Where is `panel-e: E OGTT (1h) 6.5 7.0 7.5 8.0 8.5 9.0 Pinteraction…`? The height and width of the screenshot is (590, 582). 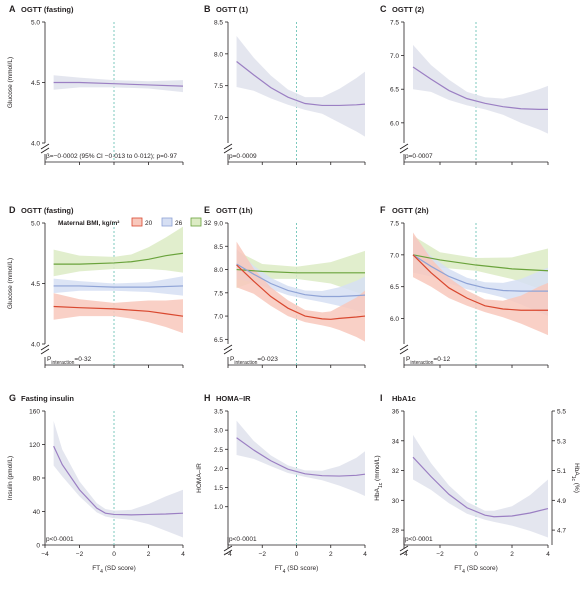 panel-e: E OGTT (1h) 6.5 7.0 7.5 8.0 8.5 9.0 Pinteraction… is located at coordinates (285, 286).